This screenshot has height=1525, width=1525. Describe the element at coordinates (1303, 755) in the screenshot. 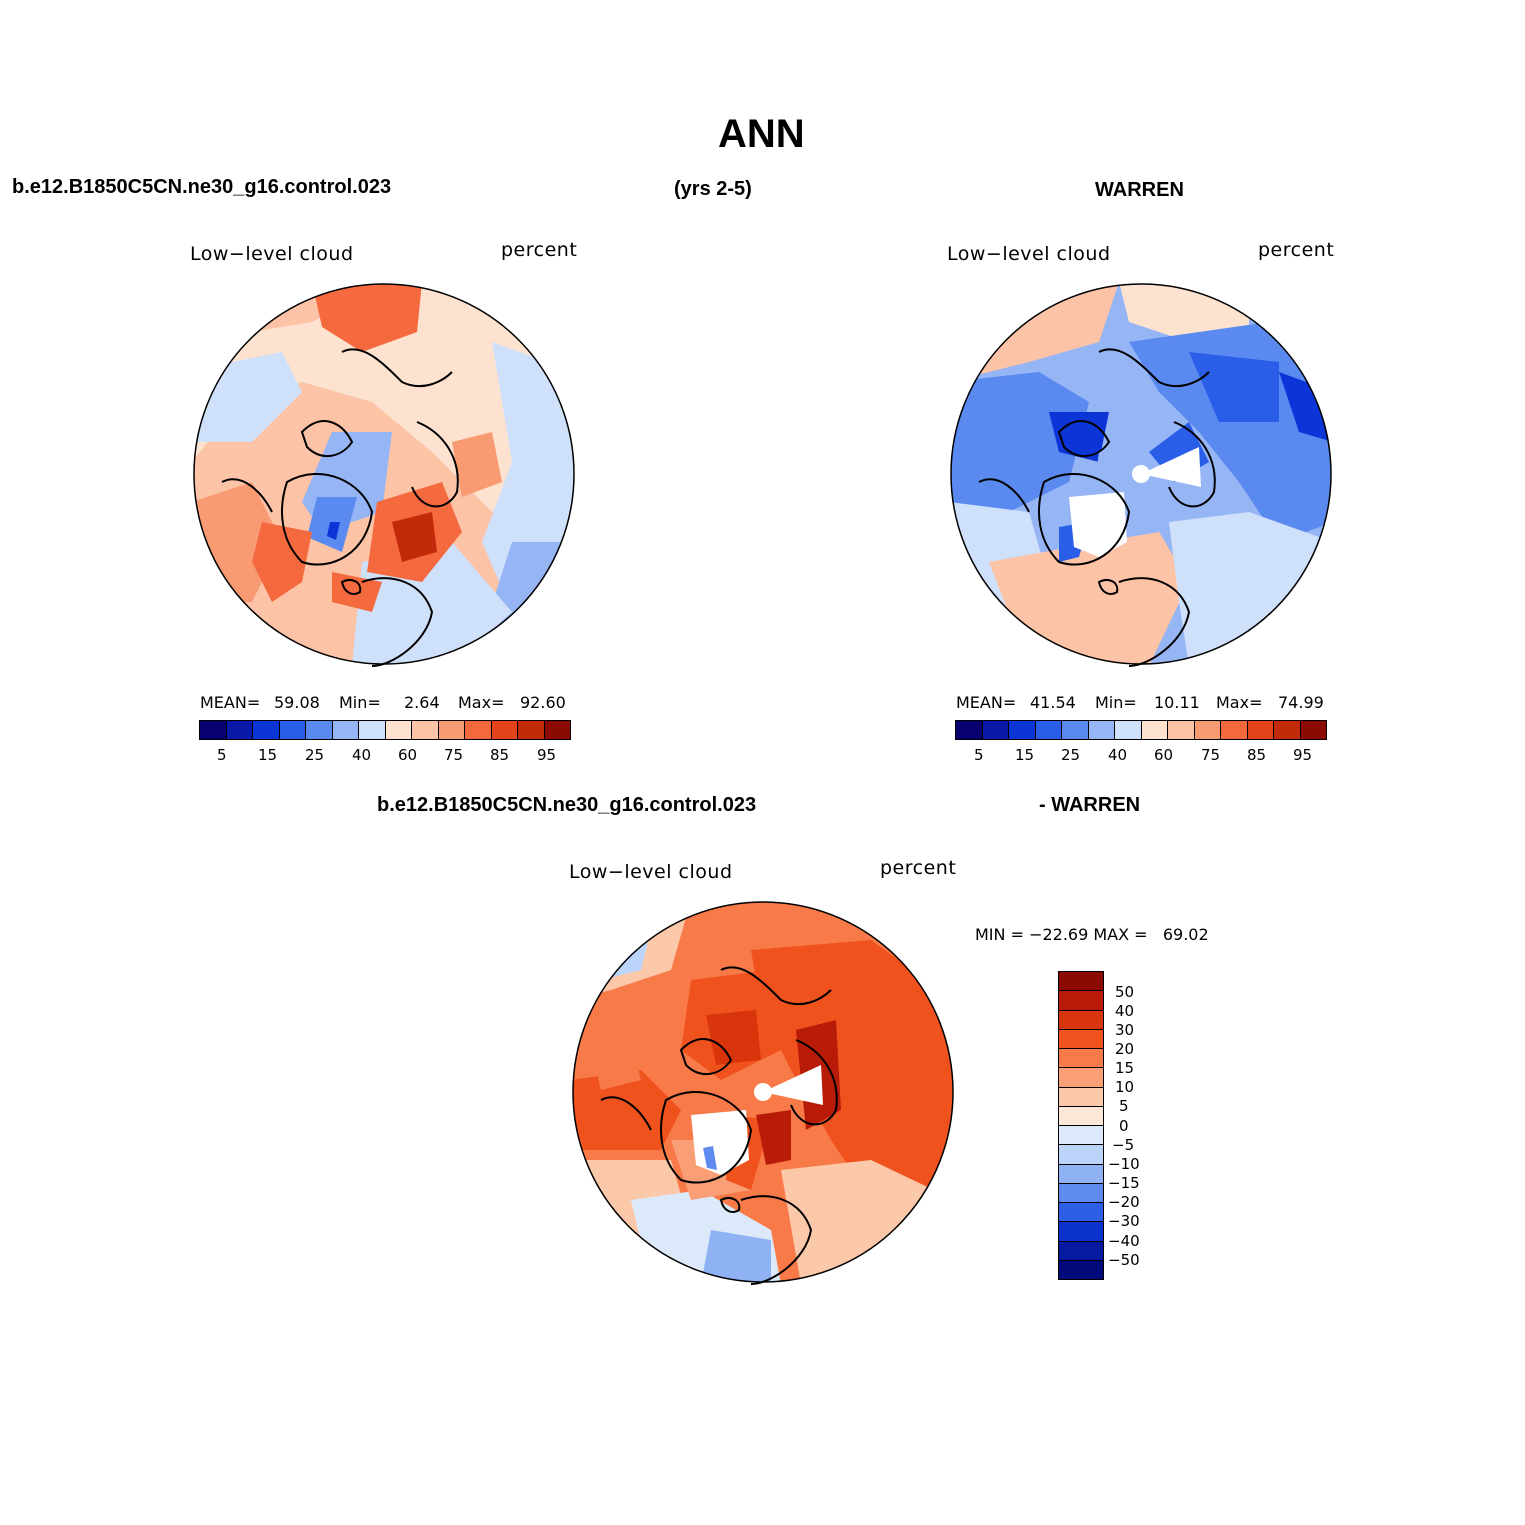

I see `obs-colorbar-tick: 95` at that location.